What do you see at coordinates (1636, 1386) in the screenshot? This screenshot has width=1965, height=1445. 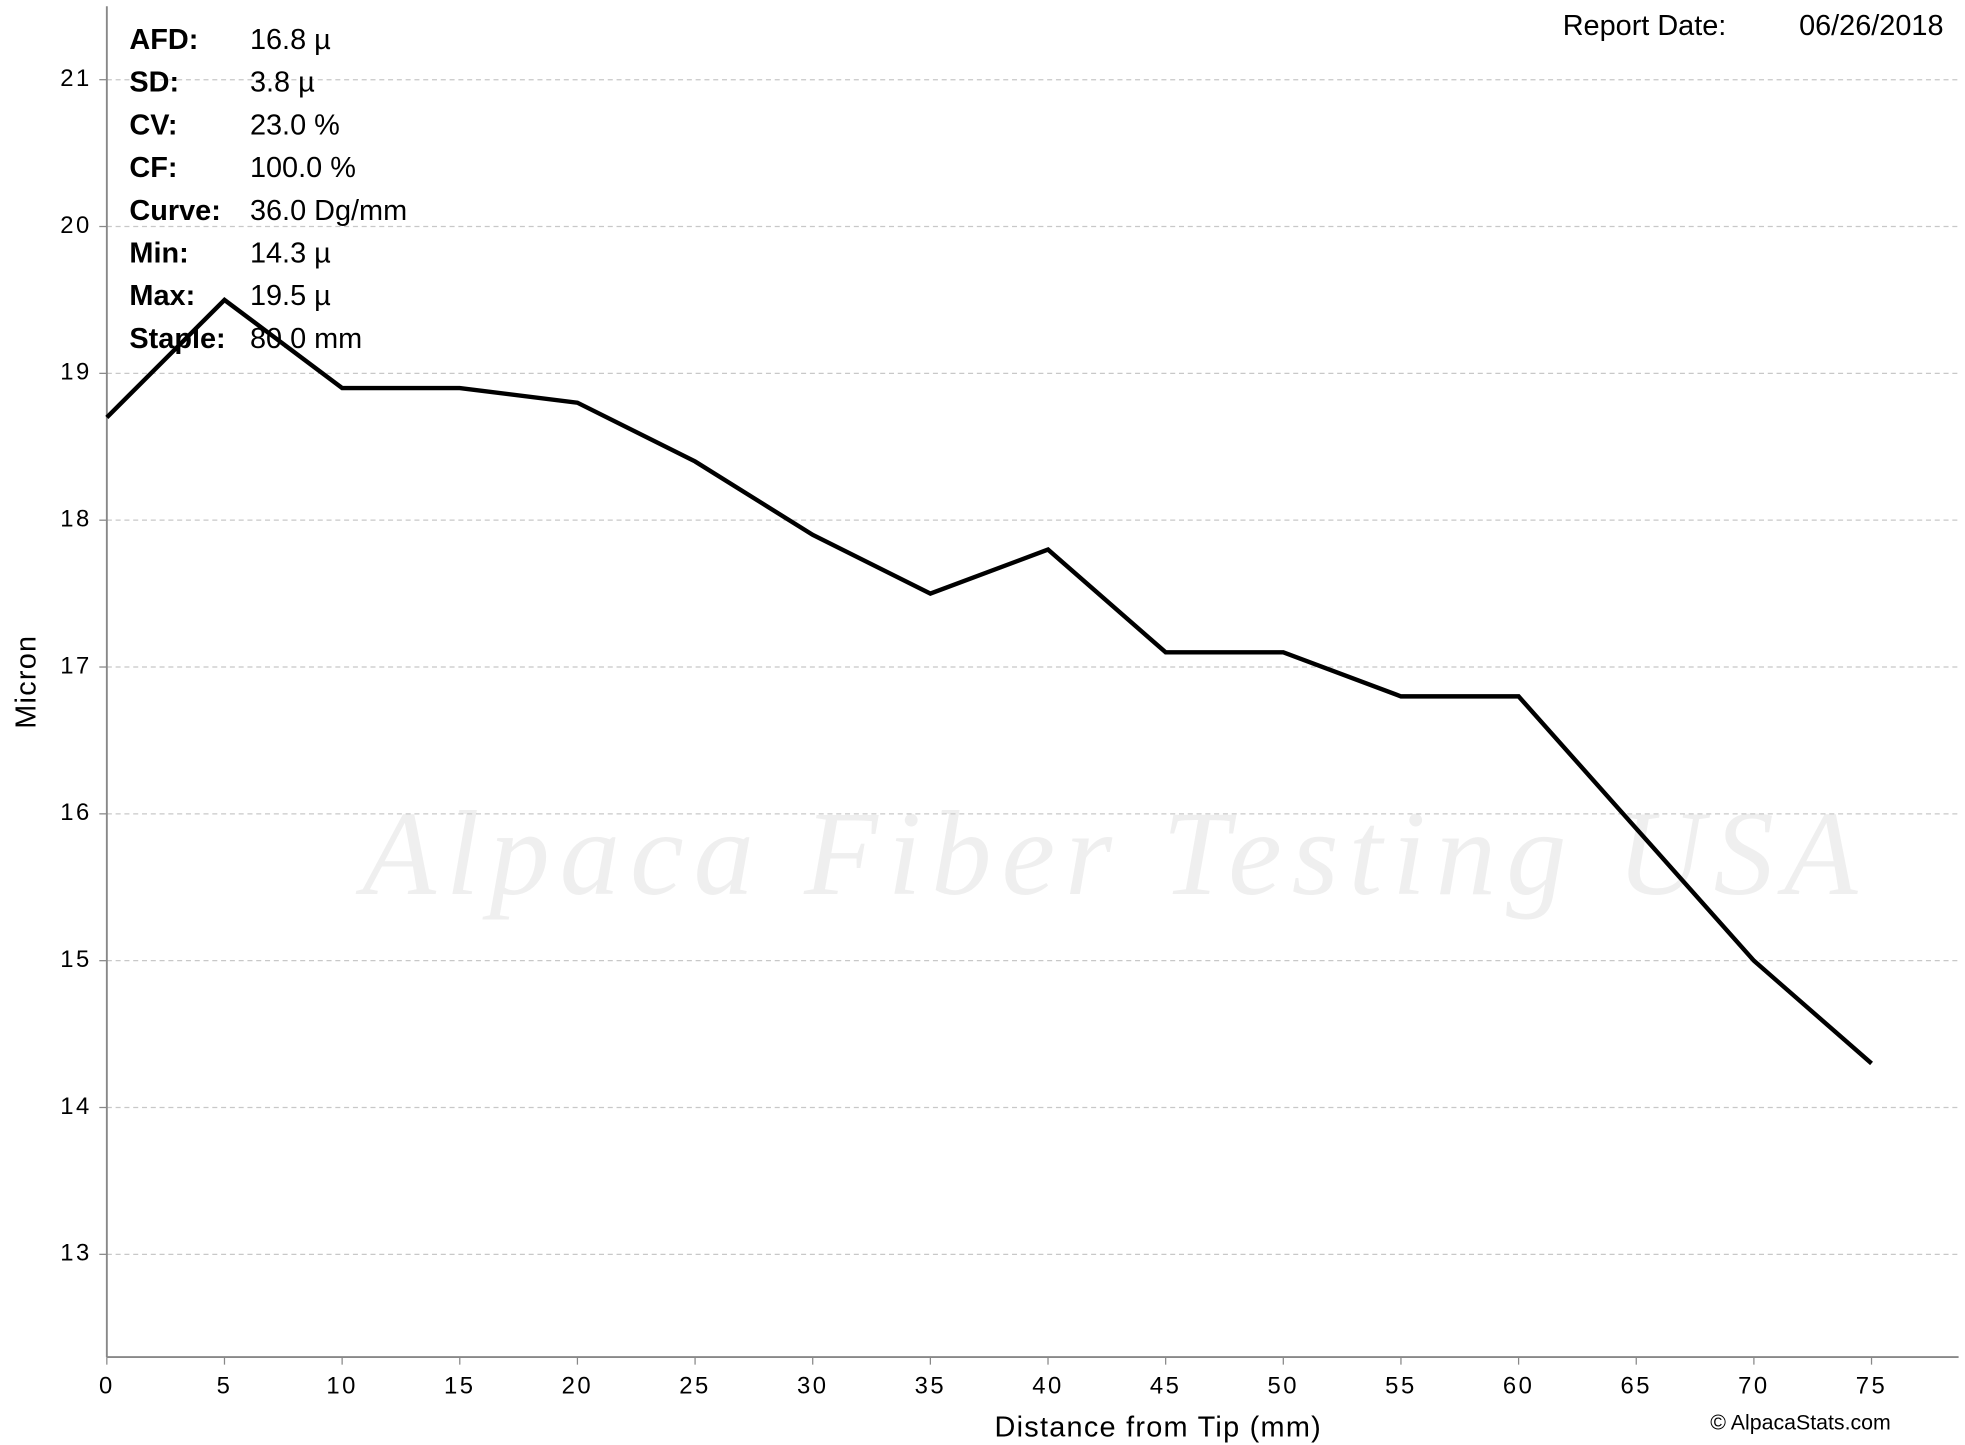 I see `x-tick-label: 65` at bounding box center [1636, 1386].